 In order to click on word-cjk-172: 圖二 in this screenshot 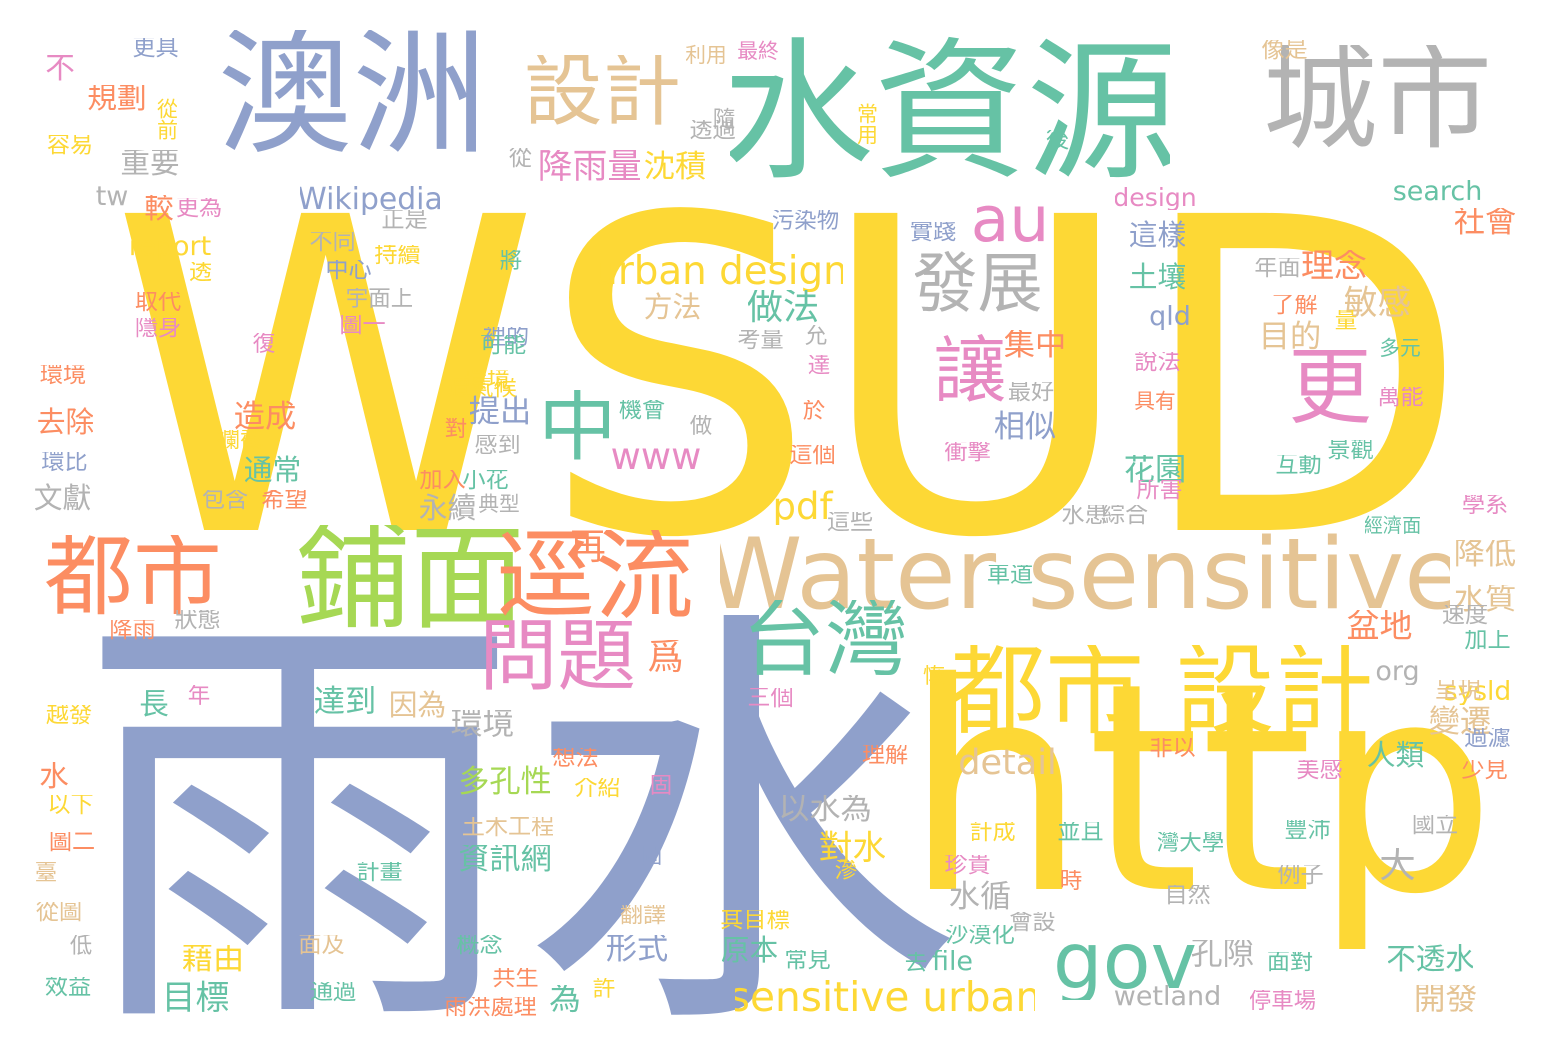, I will do `click(72, 843)`.